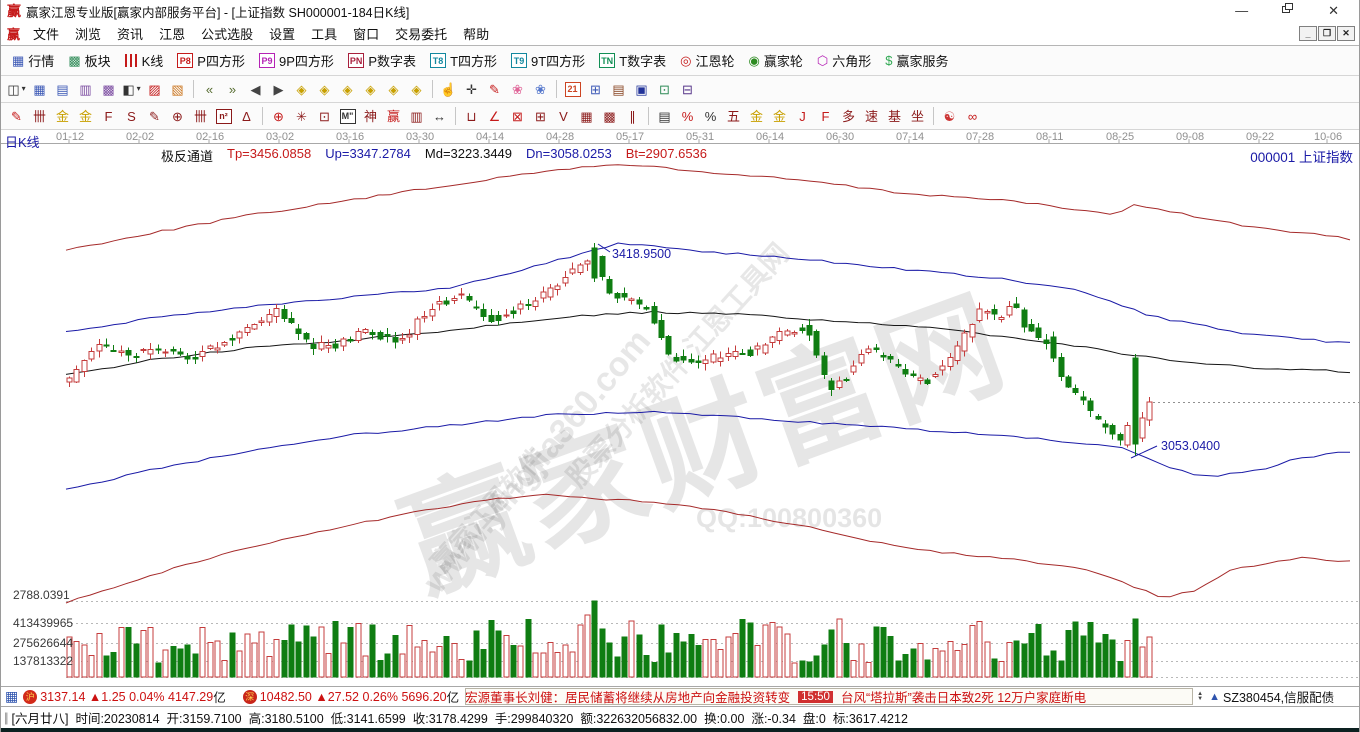 This screenshot has width=1360, height=732. Describe the element at coordinates (972, 116) in the screenshot. I see `tool-icon-infinity: ∞` at that location.